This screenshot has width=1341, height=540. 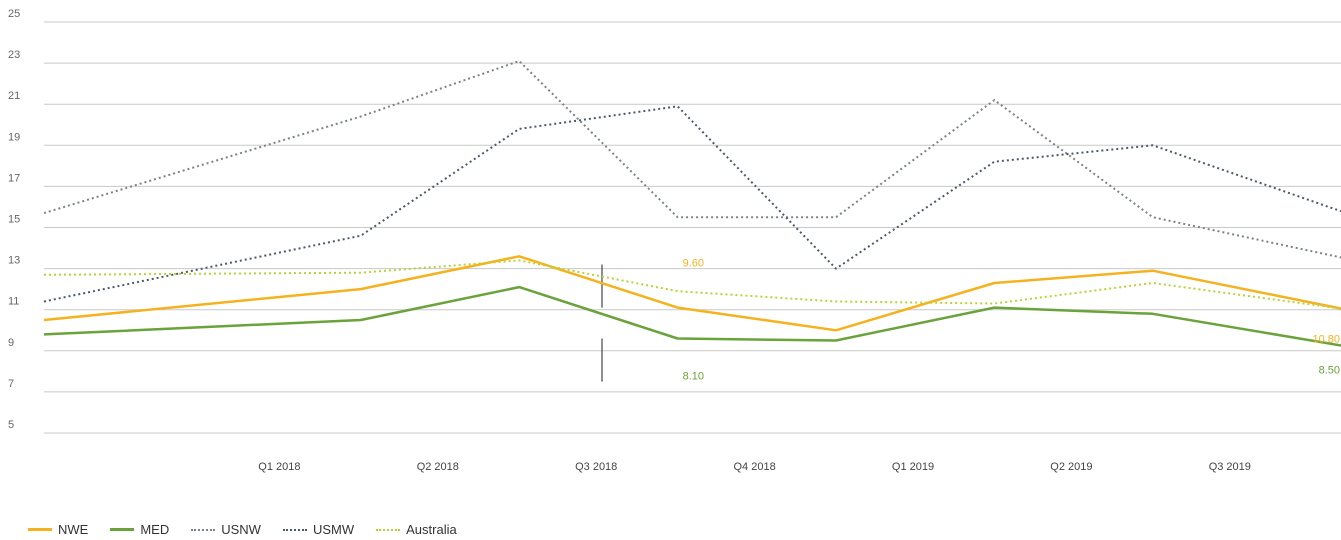 I want to click on x-tick-label: Q1 2018, so click(x=279, y=467).